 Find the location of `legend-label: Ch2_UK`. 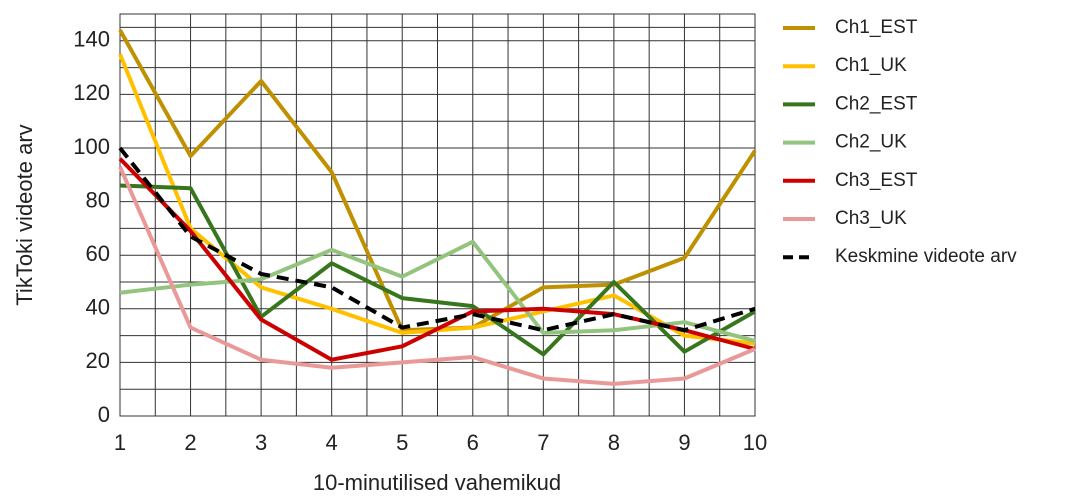

legend-label: Ch2_UK is located at coordinates (871, 142).